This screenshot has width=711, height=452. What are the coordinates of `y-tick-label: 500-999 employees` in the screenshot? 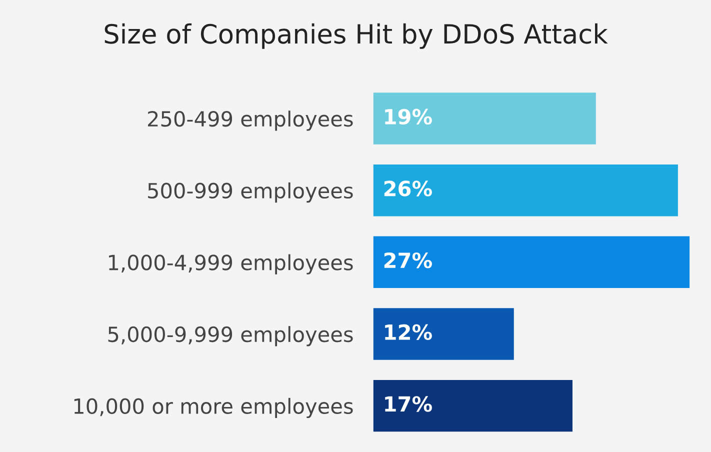 It's located at (250, 192).